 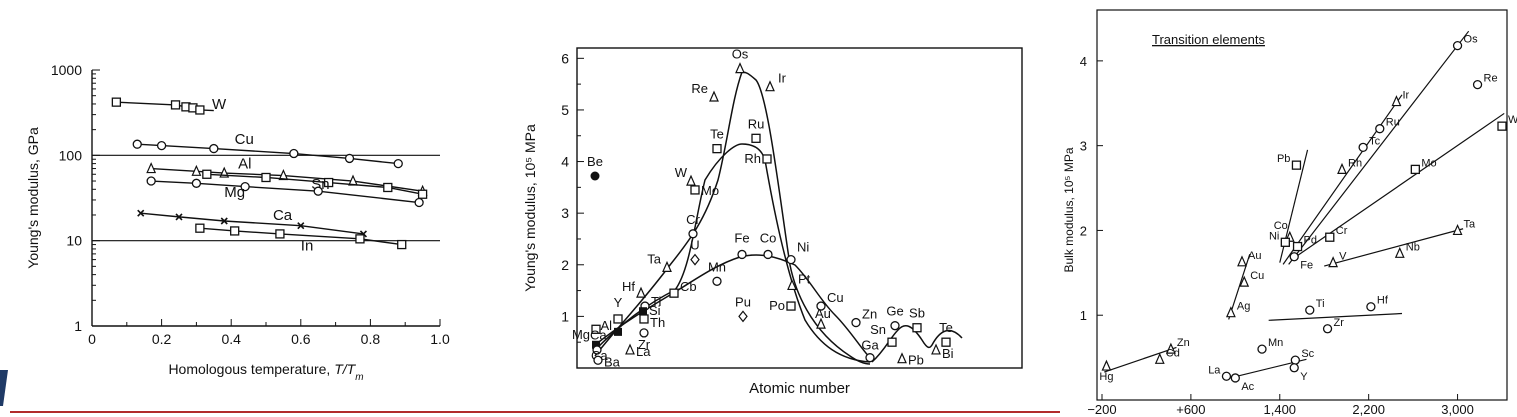 I want to click on data-point-pb, so click(x=1296, y=165).